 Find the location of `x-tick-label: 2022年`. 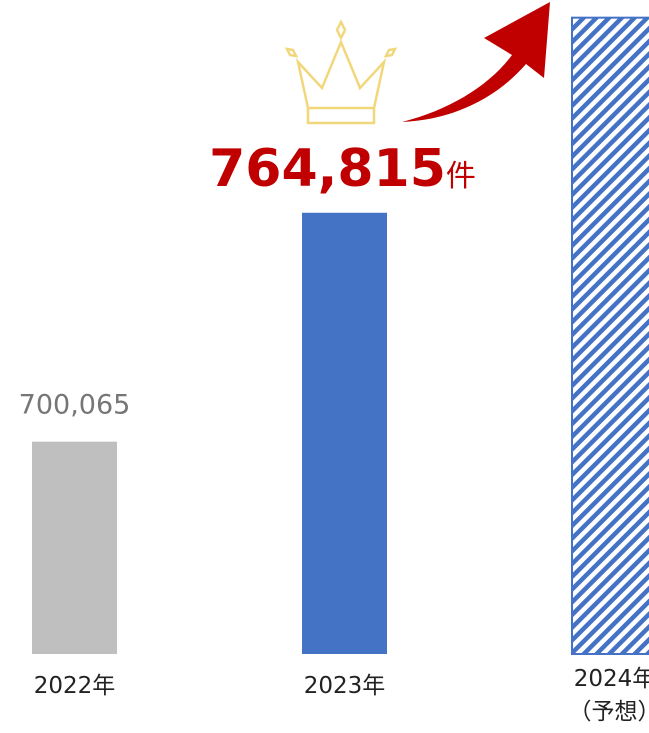

x-tick-label: 2022年 is located at coordinates (74, 686).